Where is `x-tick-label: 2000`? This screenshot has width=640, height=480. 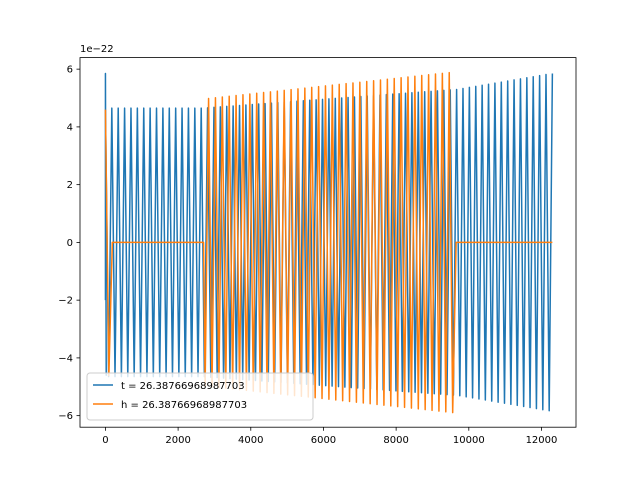
x-tick-label: 2000 is located at coordinates (177, 440).